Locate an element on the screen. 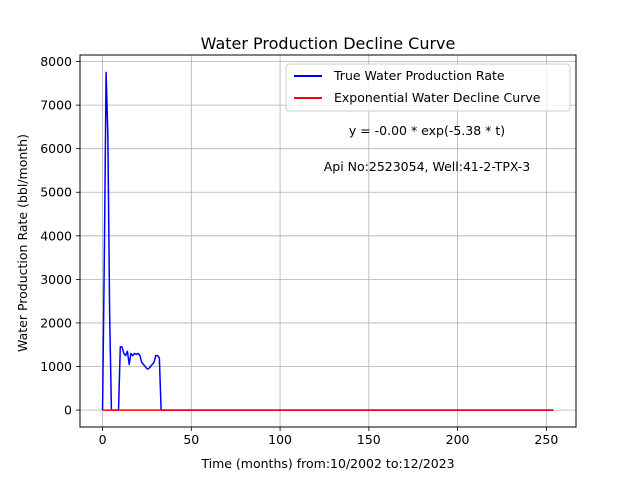  legend-box is located at coordinates (428, 87).